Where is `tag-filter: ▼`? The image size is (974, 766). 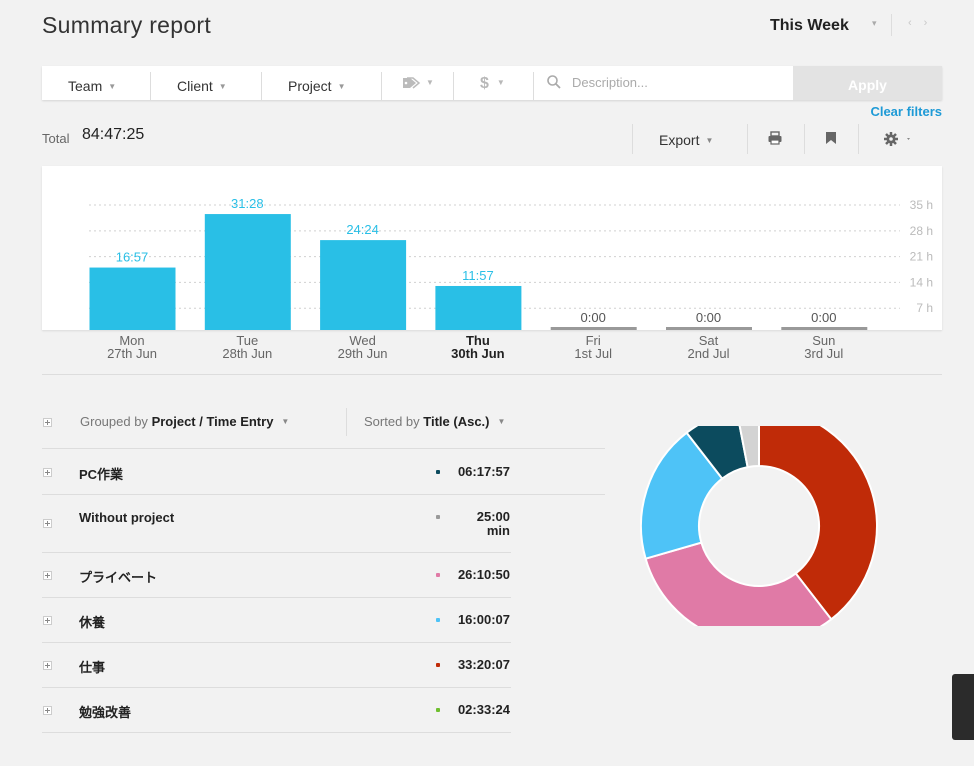 tag-filter: ▼ is located at coordinates (418, 83).